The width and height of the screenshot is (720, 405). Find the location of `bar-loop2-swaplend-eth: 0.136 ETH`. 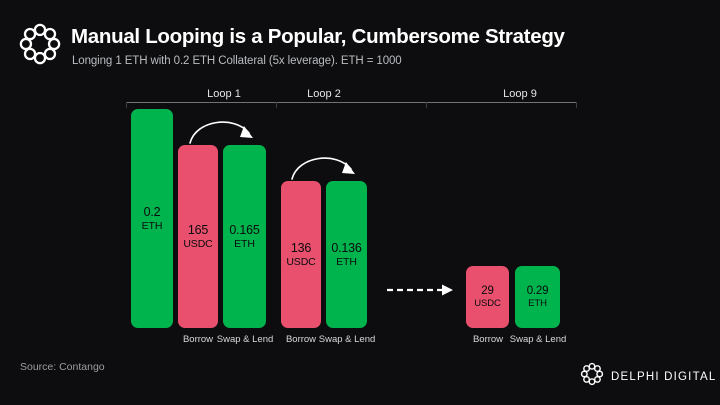

bar-loop2-swaplend-eth: 0.136 ETH is located at coordinates (346, 254).